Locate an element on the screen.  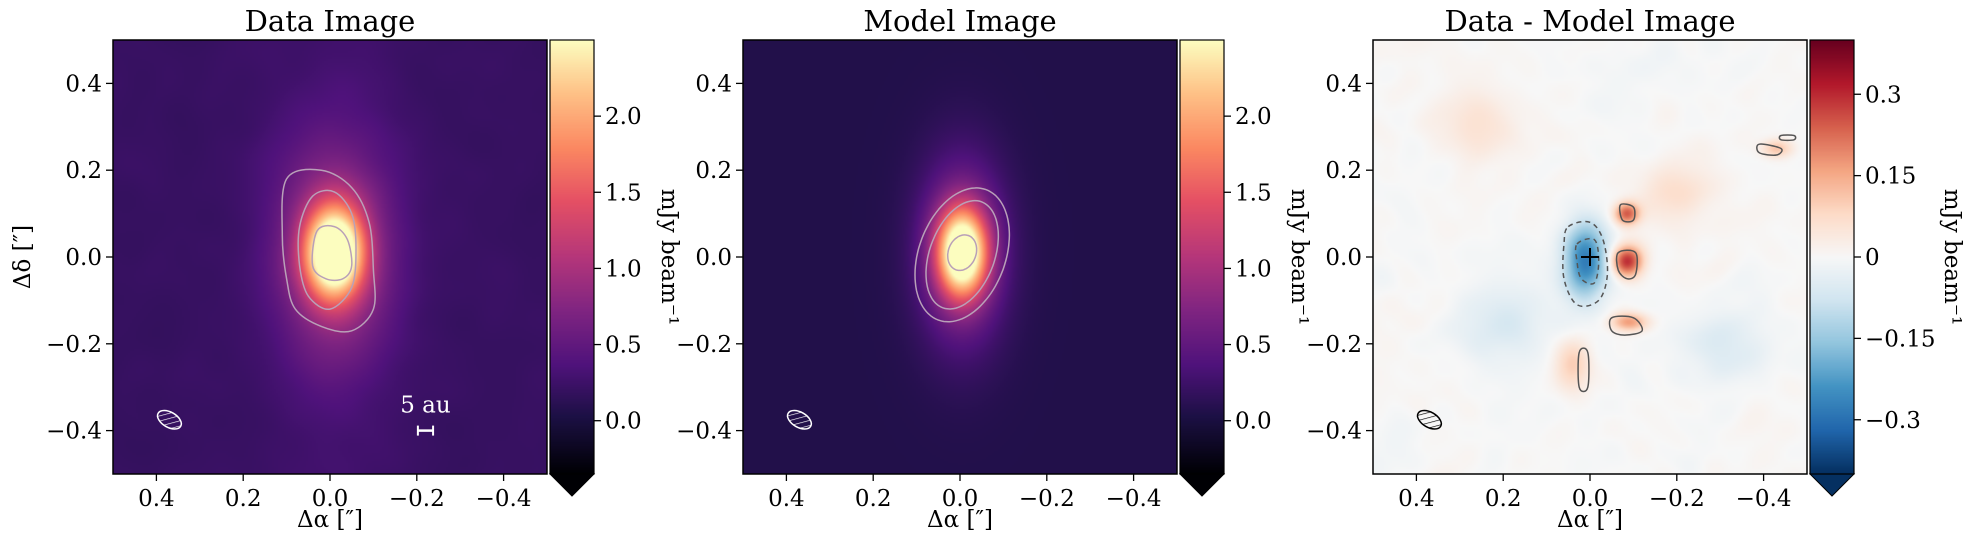
scale-bar-label: 5 au is located at coordinates (425, 406).